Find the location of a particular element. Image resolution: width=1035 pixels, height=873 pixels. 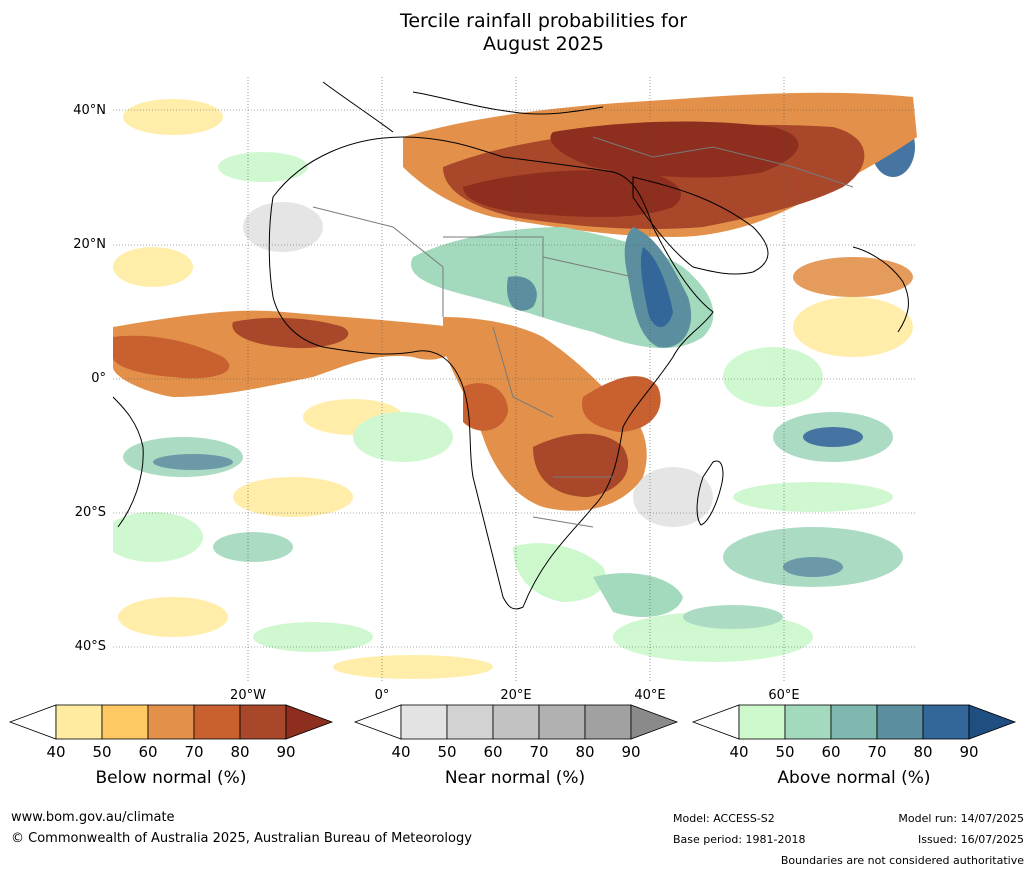

footer-model-run: Model run: 14/07/2025 is located at coordinates (961, 818).